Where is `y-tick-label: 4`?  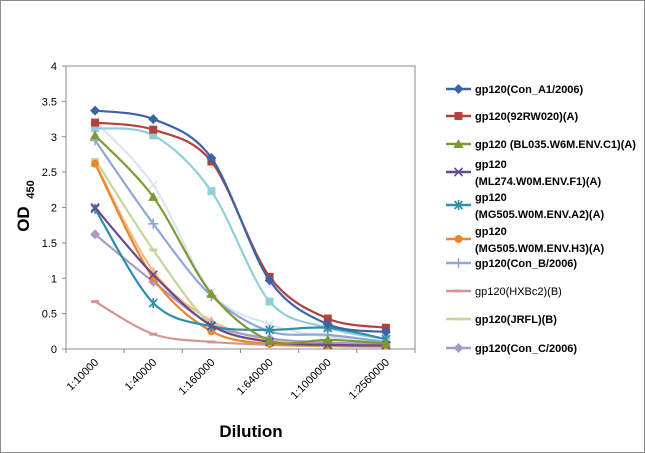 y-tick-label: 4 is located at coordinates (54, 67).